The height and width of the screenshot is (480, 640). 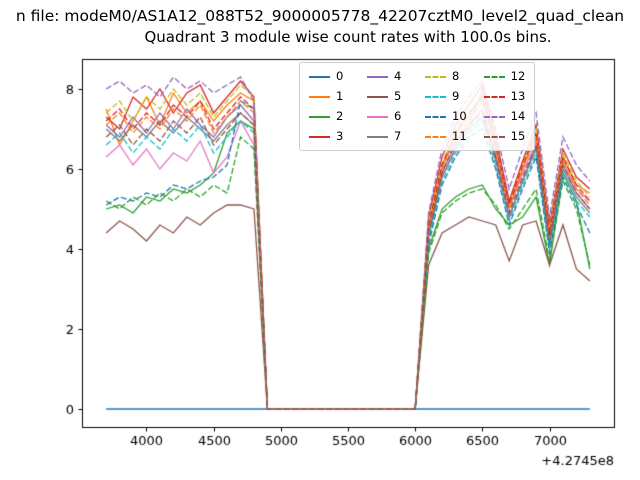 What do you see at coordinates (459, 116) in the screenshot?
I see `legend-label: 10` at bounding box center [459, 116].